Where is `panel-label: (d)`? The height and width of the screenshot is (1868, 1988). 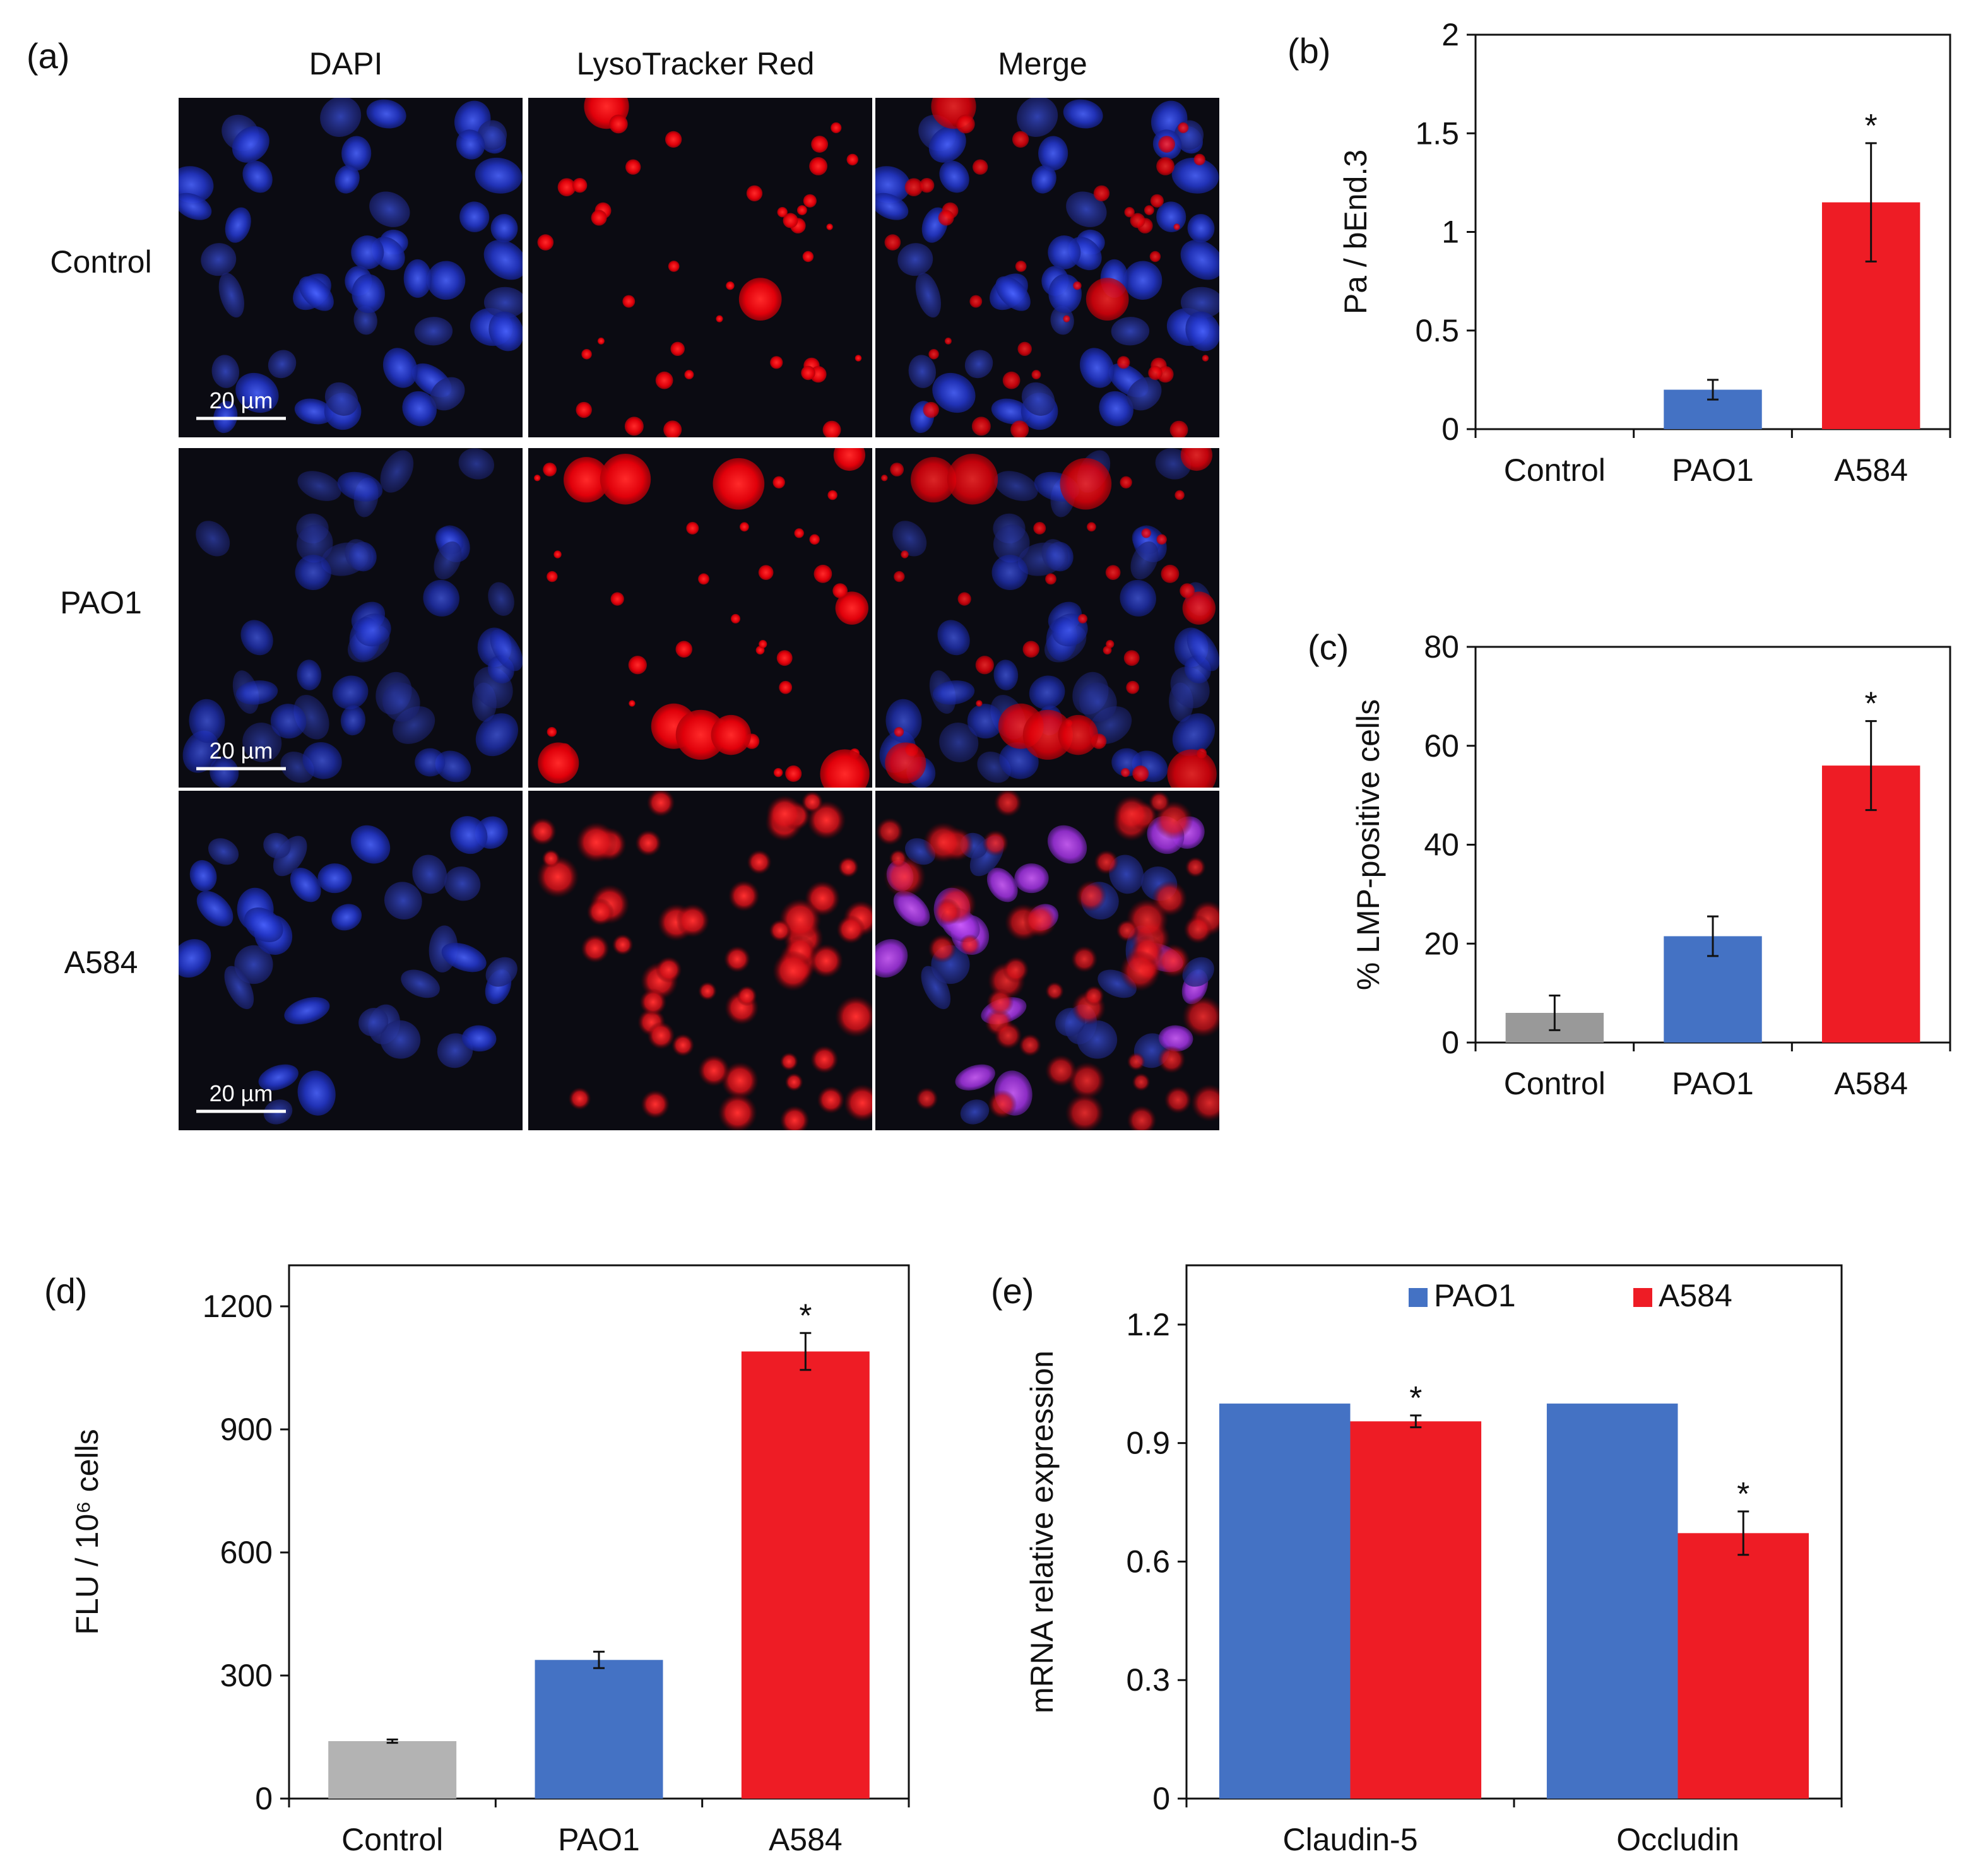
panel-label: (d) is located at coordinates (65, 1291).